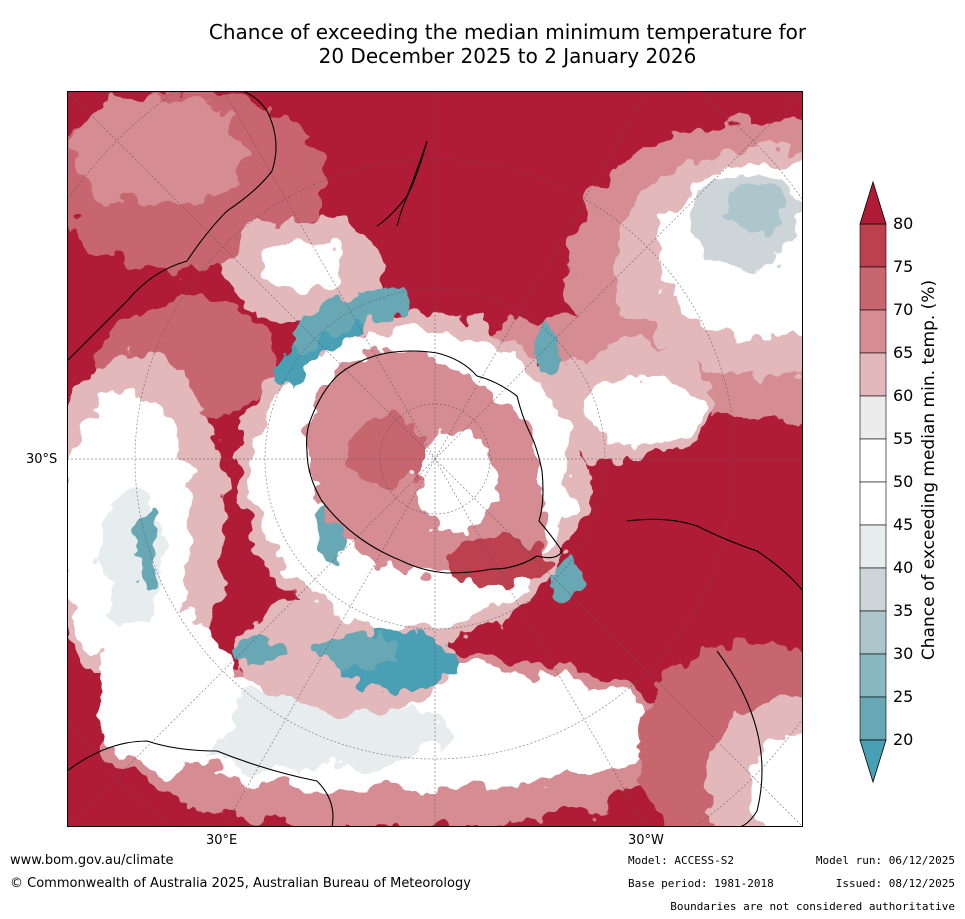  What do you see at coordinates (92, 860) in the screenshot?
I see `footer-url: www.bom.gov.au/climate` at bounding box center [92, 860].